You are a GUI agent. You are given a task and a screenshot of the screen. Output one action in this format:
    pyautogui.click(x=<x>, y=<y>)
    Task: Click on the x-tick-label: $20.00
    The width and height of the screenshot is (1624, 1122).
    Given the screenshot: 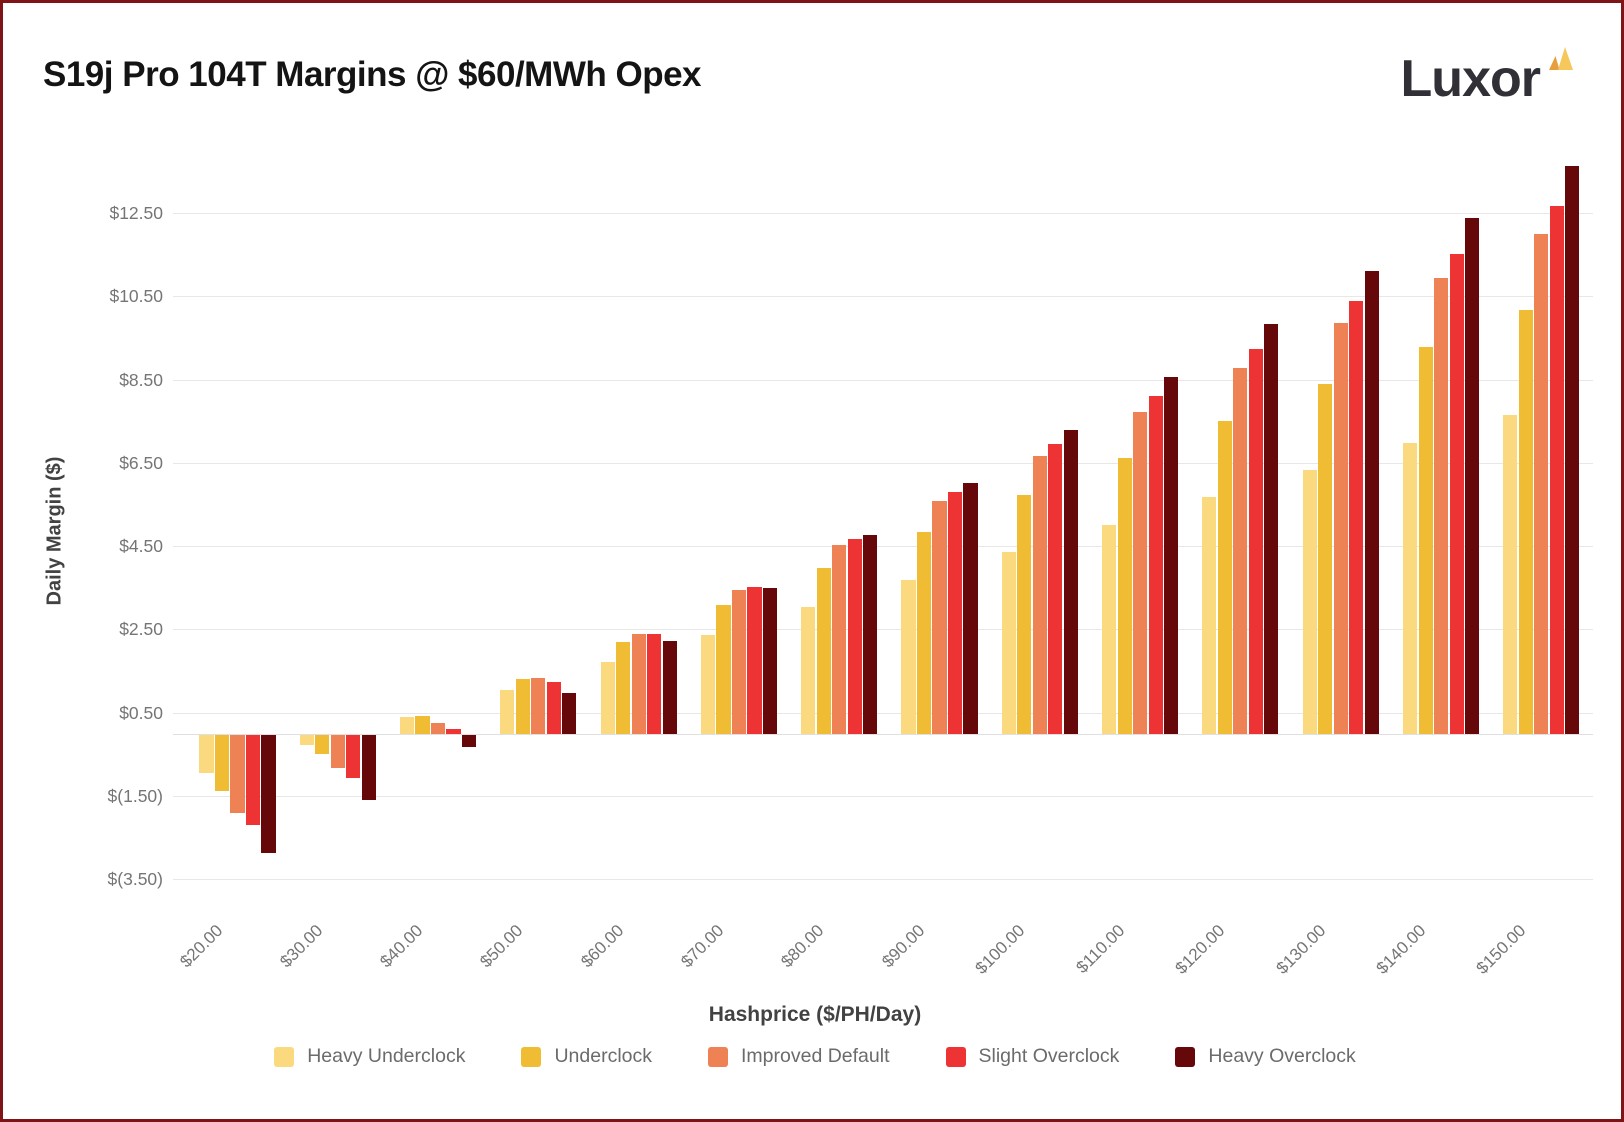 What is the action you would take?
    pyautogui.click(x=200, y=946)
    